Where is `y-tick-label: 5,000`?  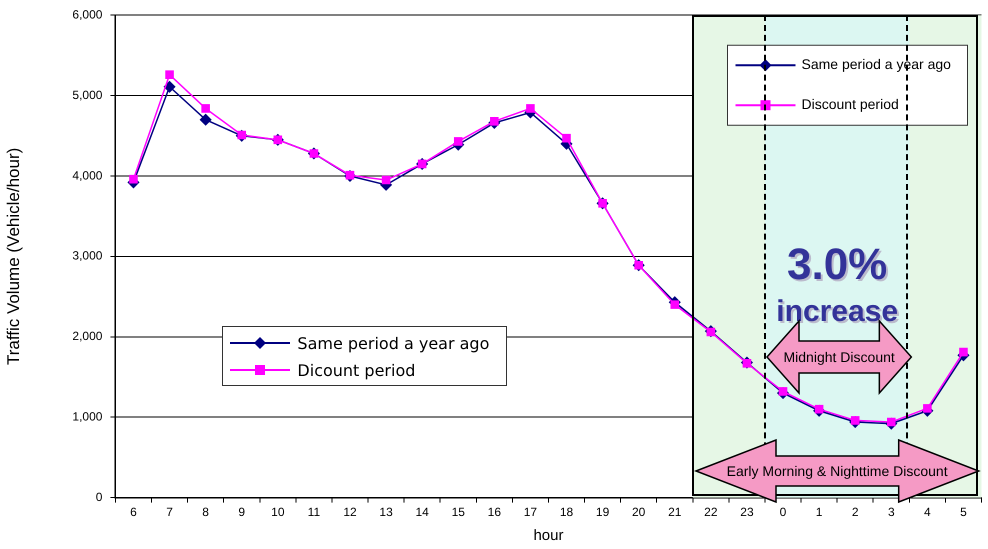 y-tick-label: 5,000 is located at coordinates (87, 95).